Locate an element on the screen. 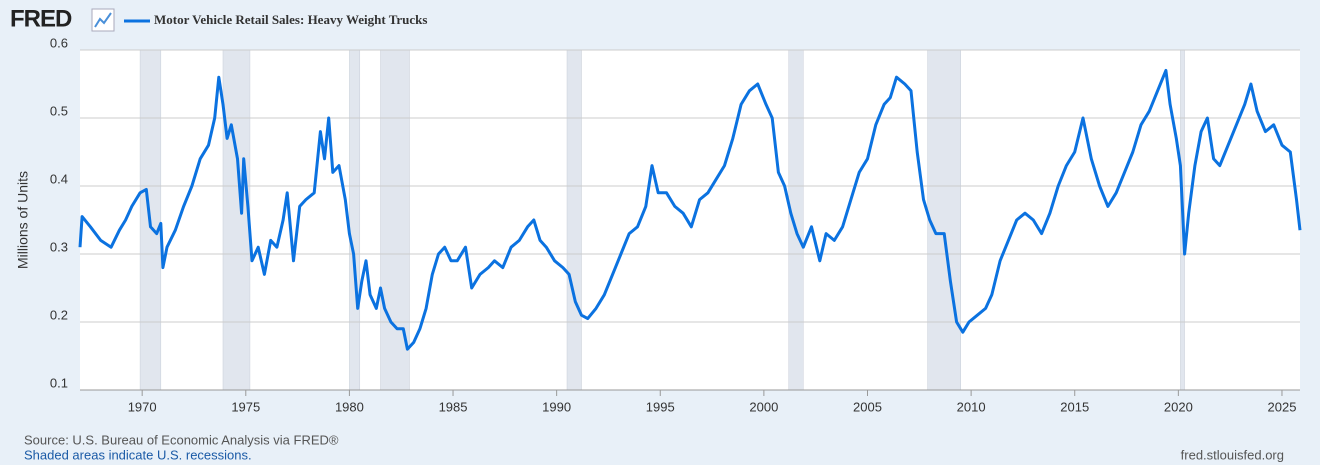 The width and height of the screenshot is (1320, 465). x-tick-label: 1970 is located at coordinates (142, 406).